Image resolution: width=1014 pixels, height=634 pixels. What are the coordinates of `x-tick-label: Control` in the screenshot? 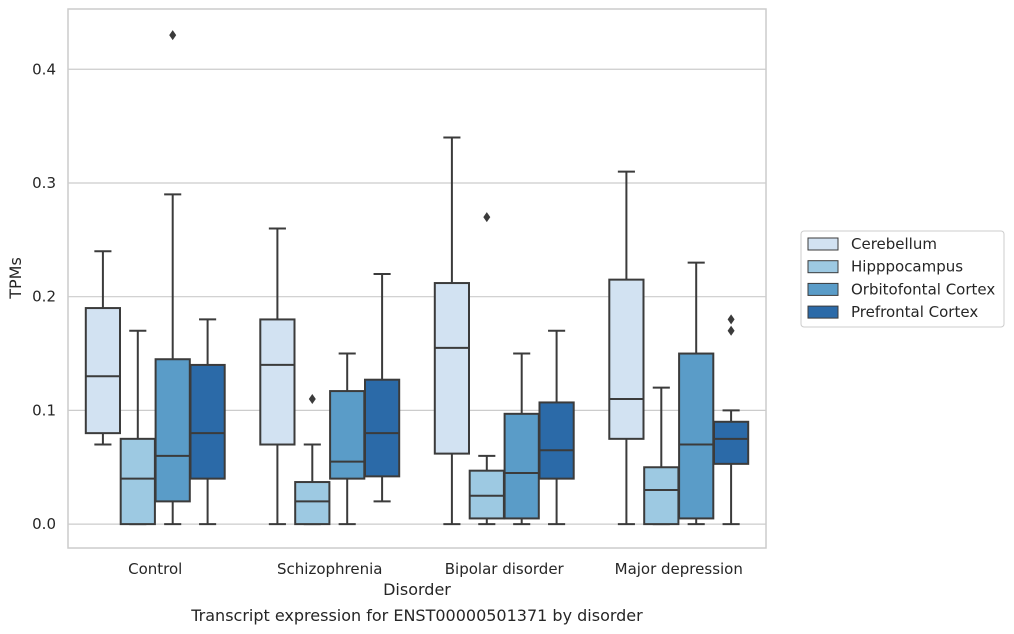 It's located at (155, 569).